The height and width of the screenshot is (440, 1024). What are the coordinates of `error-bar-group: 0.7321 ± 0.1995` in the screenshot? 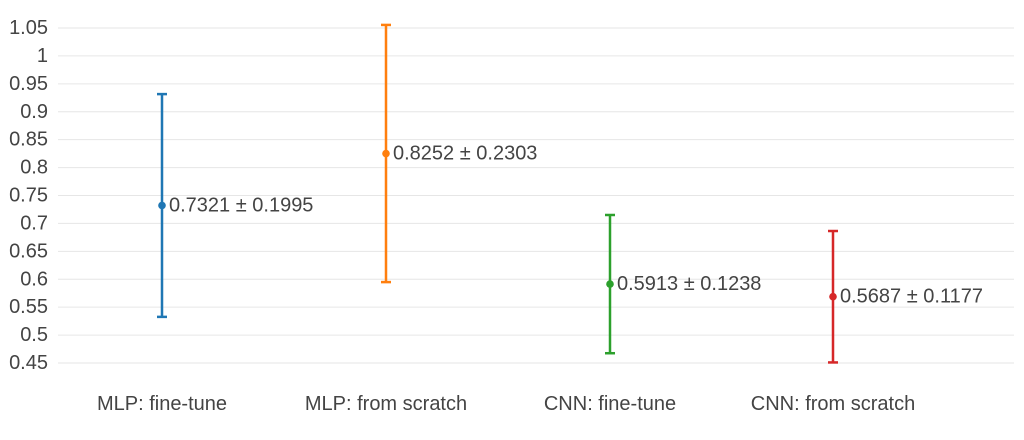 It's located at (235, 205).